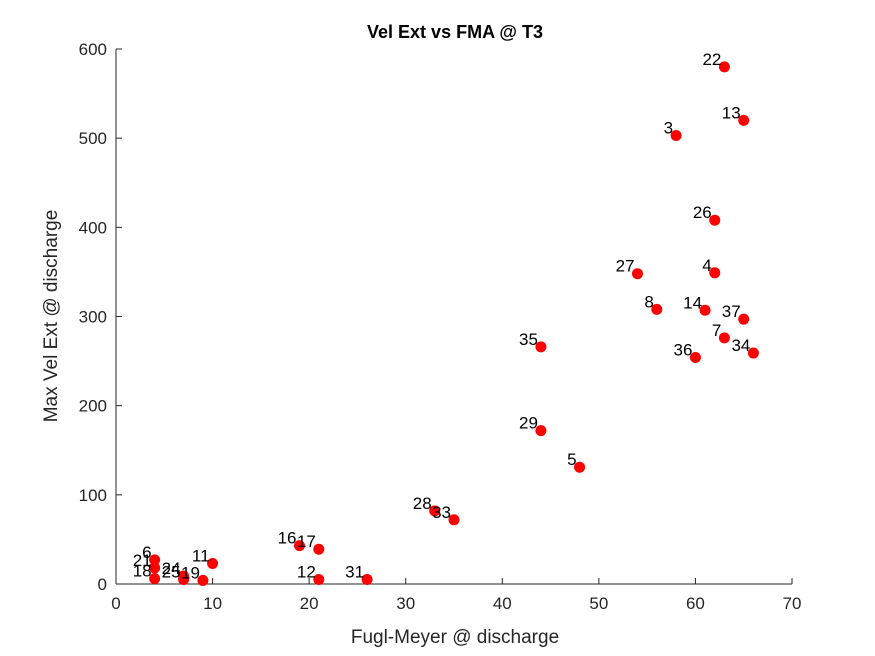  Describe the element at coordinates (625, 266) in the screenshot. I see `point-label: 27` at that location.